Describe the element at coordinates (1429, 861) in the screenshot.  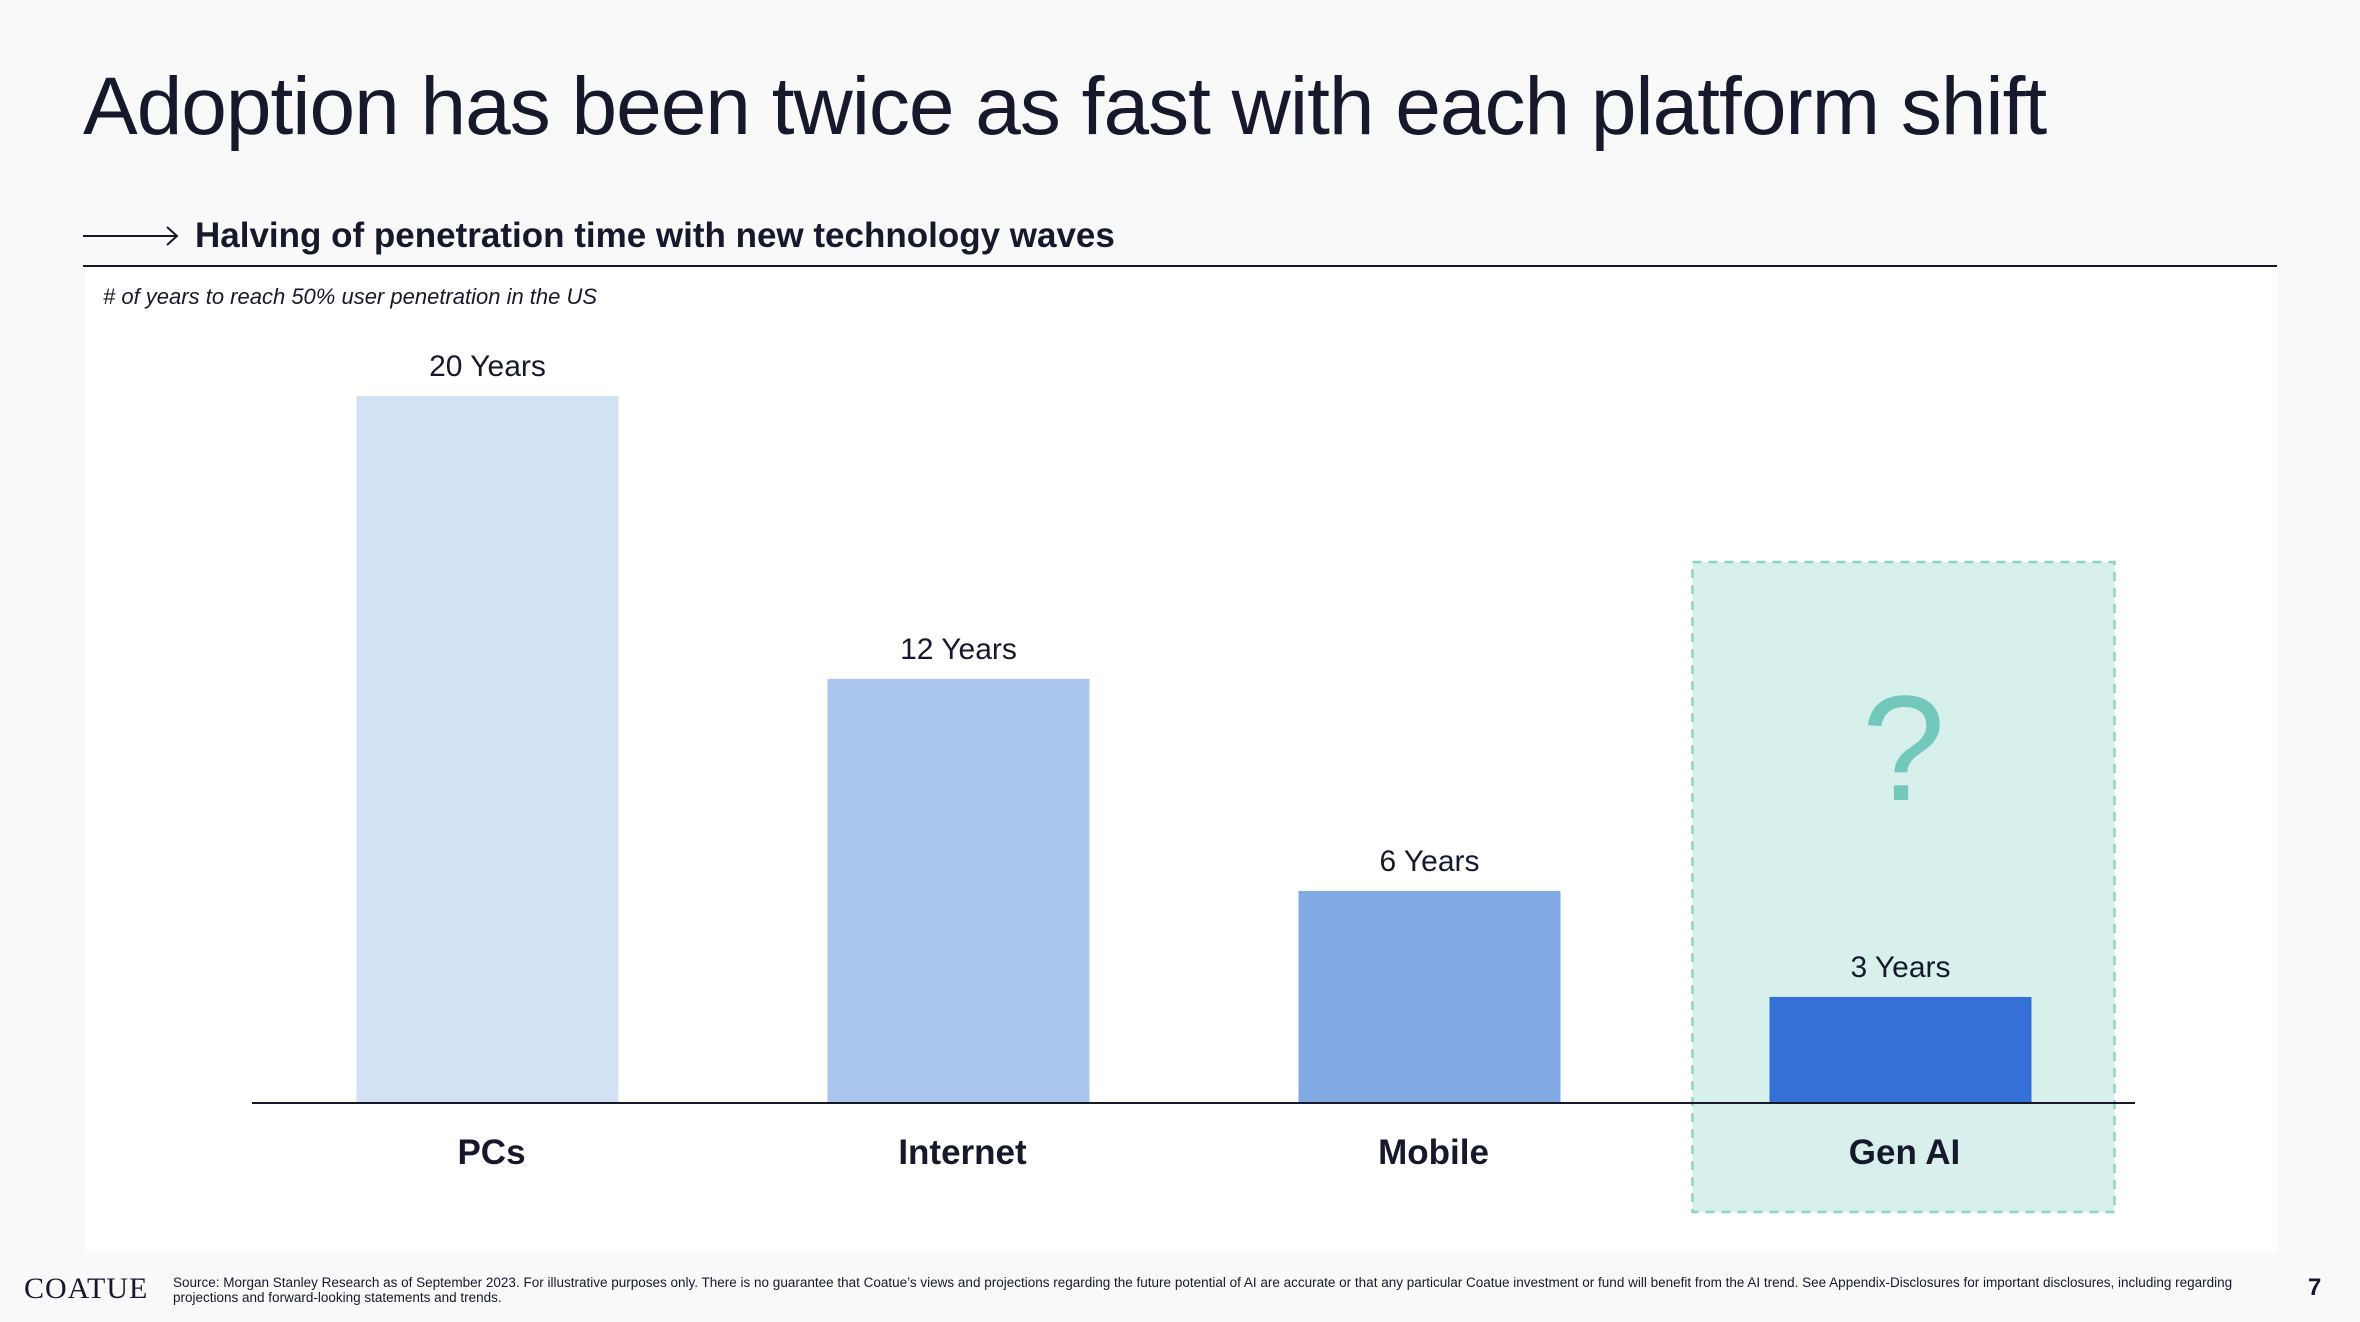
I see `data-label: 6 Years` at that location.